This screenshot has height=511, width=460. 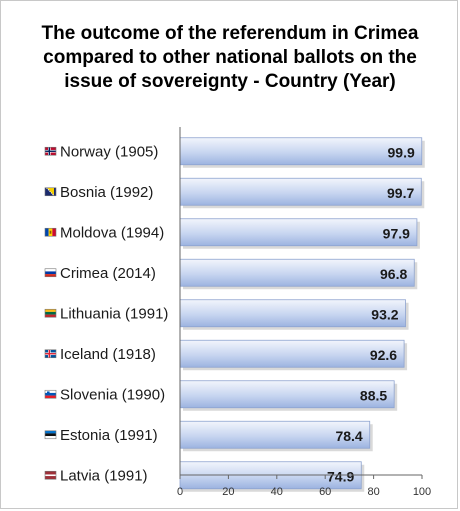 I want to click on value-label: 96.8, so click(x=393, y=274).